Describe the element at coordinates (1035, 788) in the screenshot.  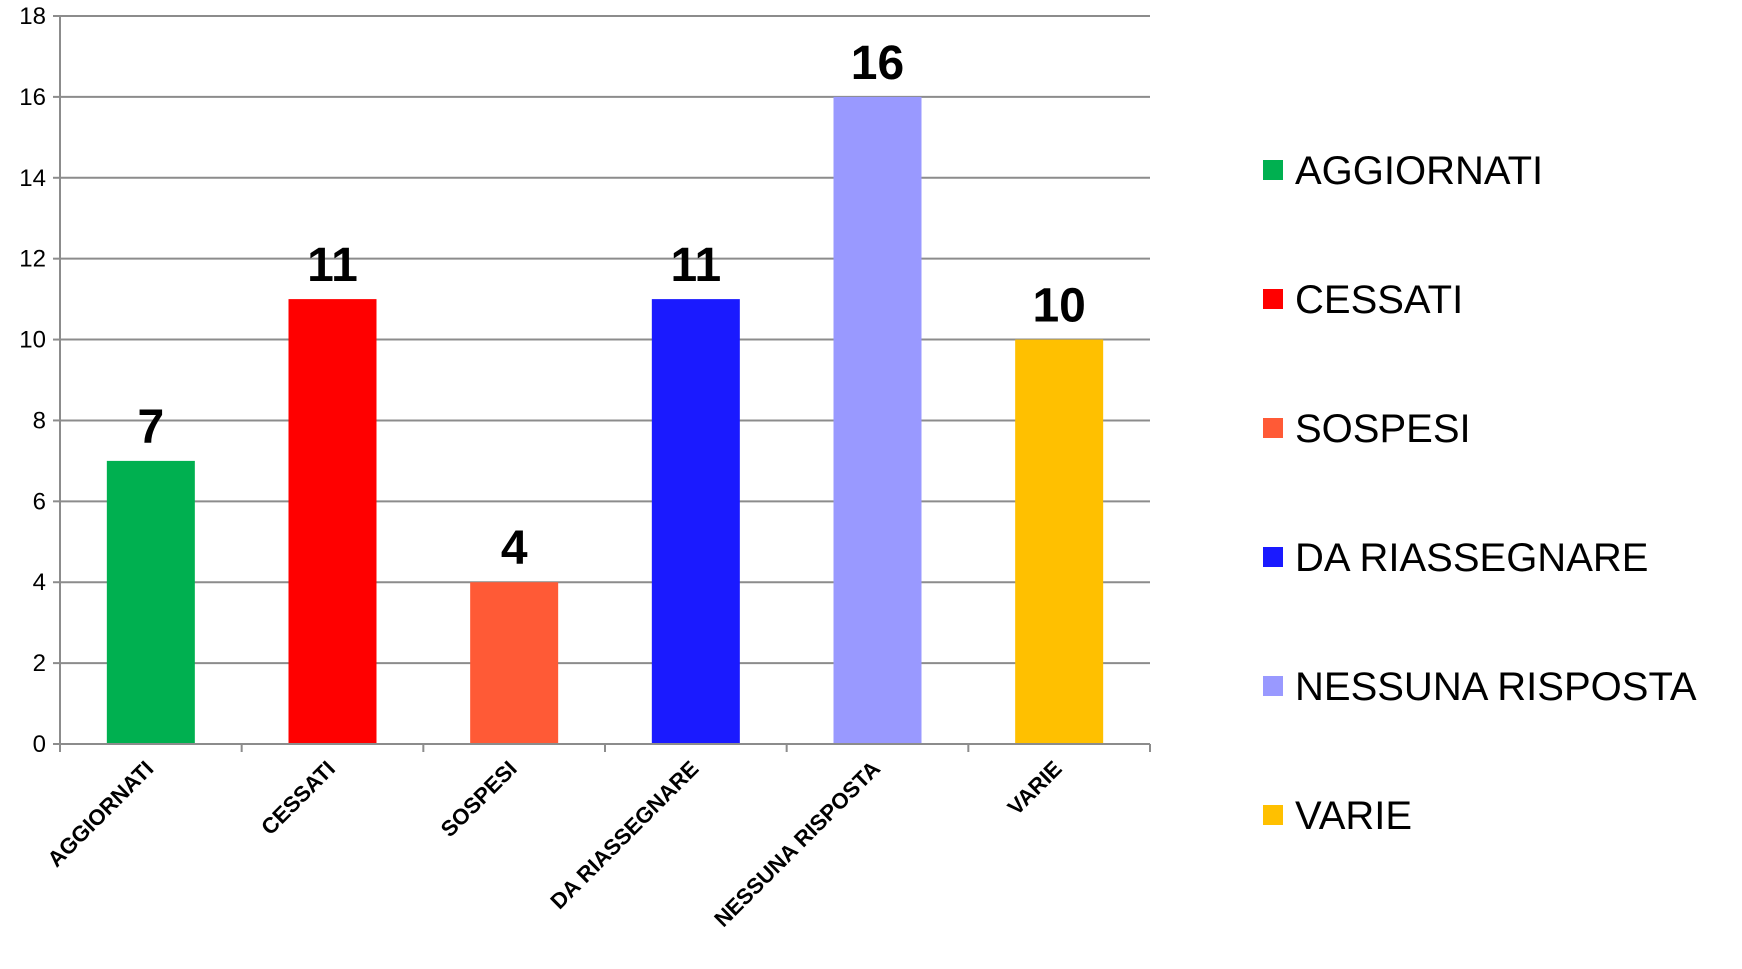
I see `x-category-label: VARIE` at that location.